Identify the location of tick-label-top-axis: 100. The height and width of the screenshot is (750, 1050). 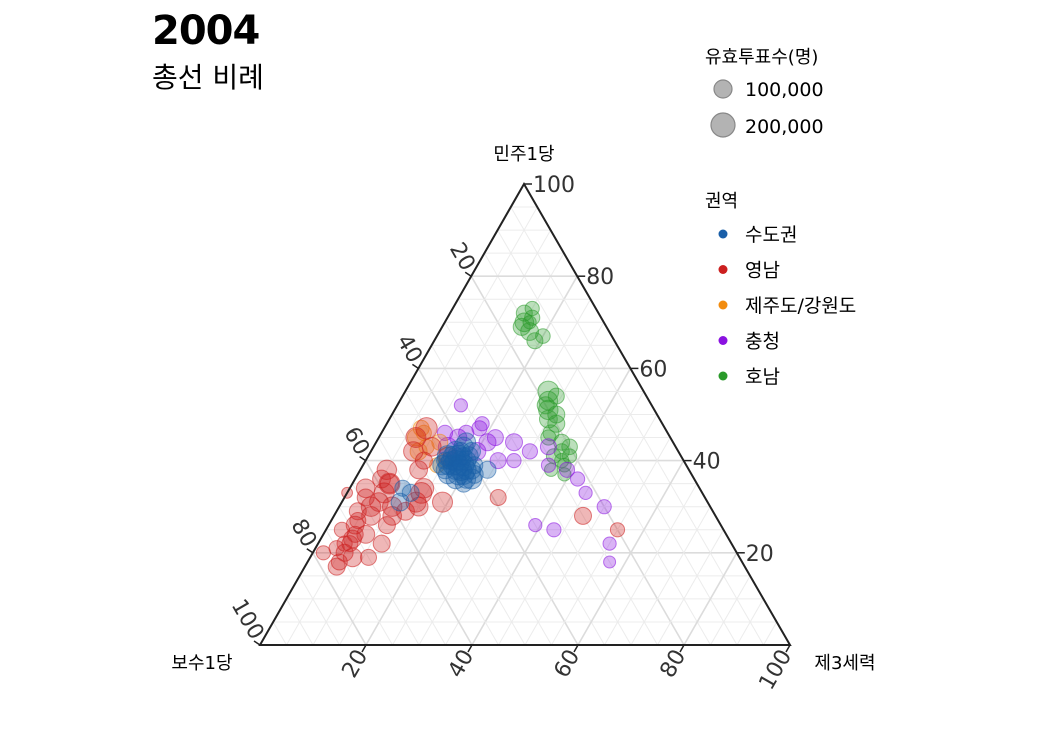
(554, 185).